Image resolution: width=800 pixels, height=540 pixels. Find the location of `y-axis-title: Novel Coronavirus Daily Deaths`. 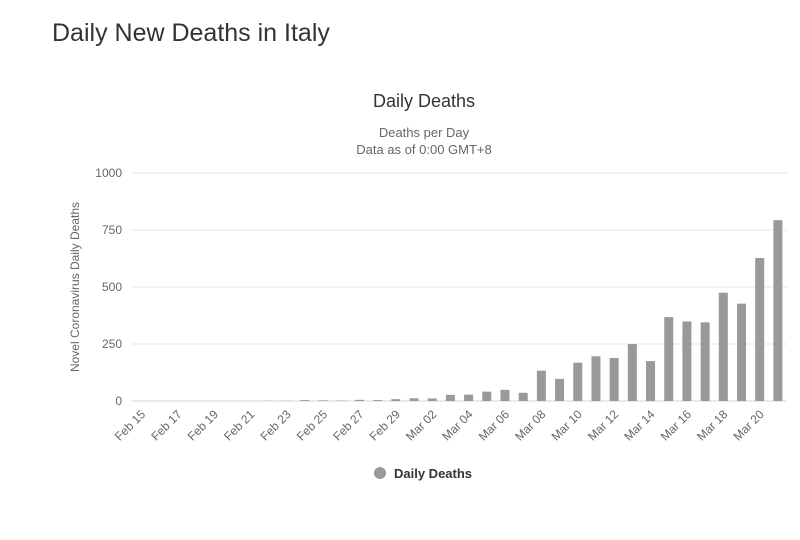

y-axis-title: Novel Coronavirus Daily Deaths is located at coordinates (75, 287).